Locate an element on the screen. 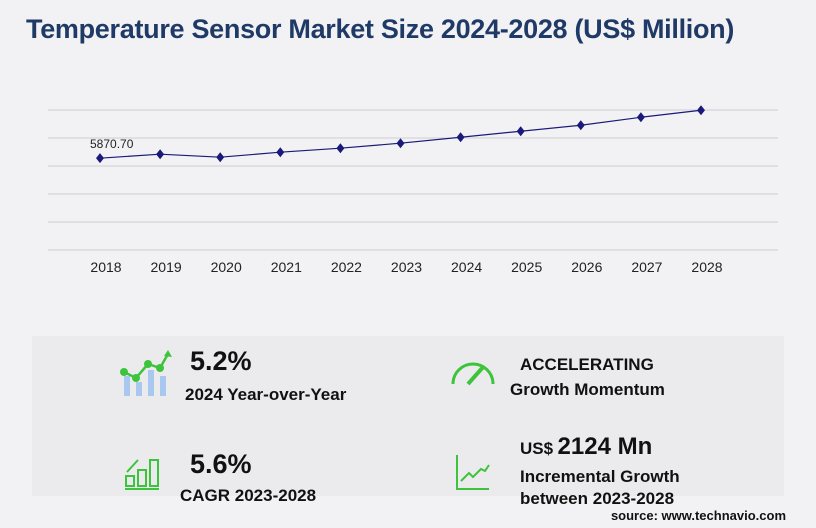  momentum-value: ACCELERATING is located at coordinates (587, 364).